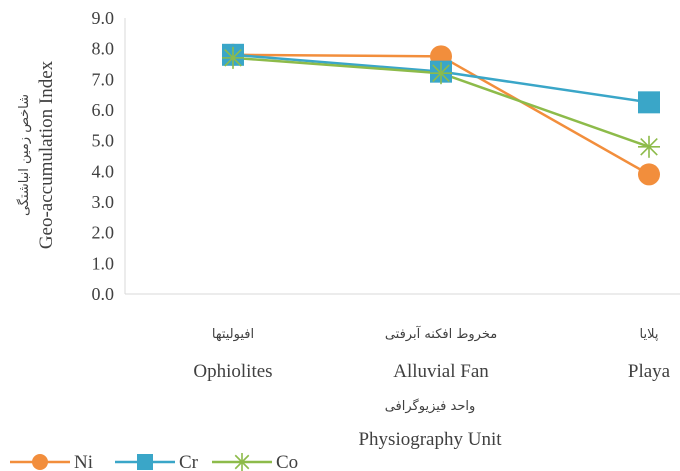 The image size is (680, 471). What do you see at coordinates (233, 334) in the screenshot?
I see `x-category-label-fa: افیولیتها` at bounding box center [233, 334].